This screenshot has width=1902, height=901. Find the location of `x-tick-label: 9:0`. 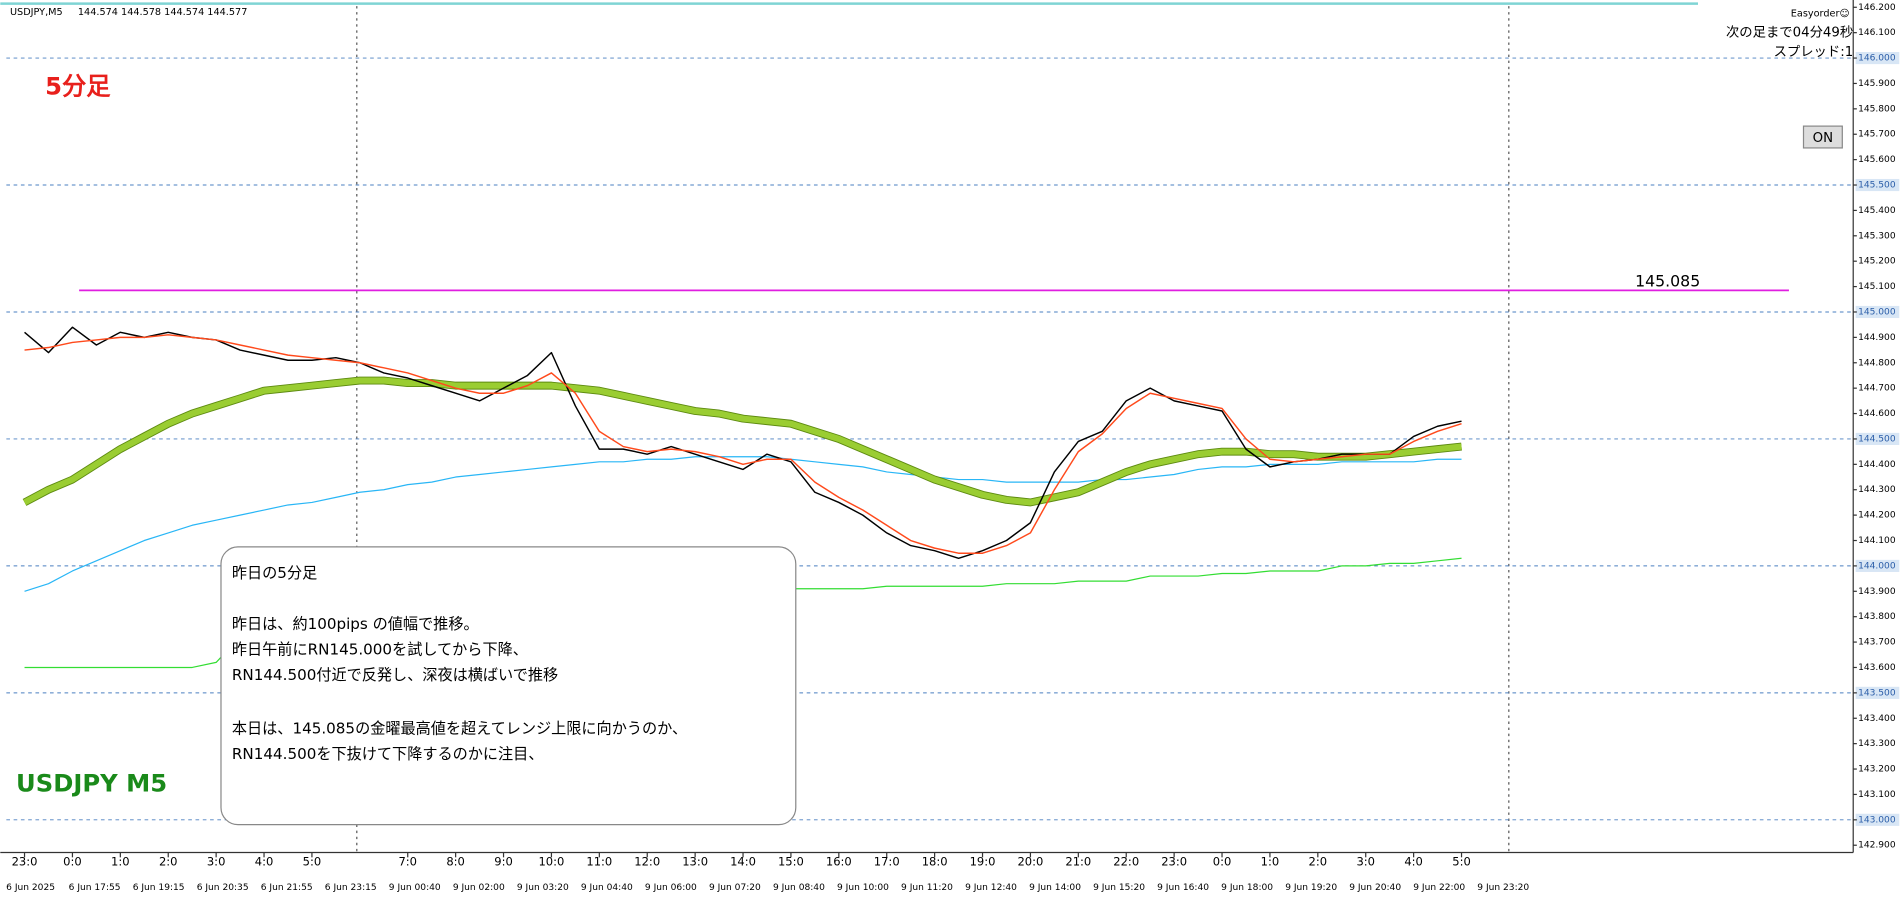

x-tick-label: 9:0 is located at coordinates (503, 862).